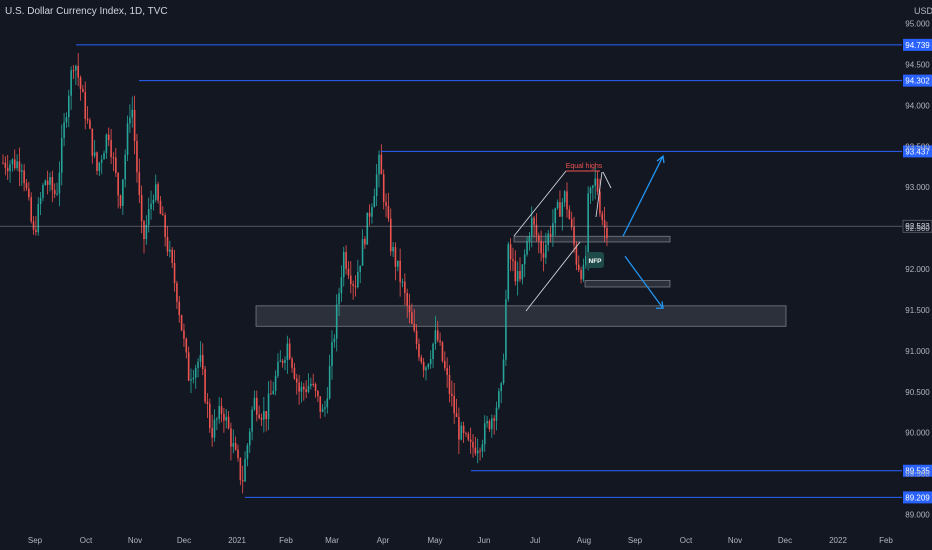 Image resolution: width=932 pixels, height=550 pixels. I want to click on level-label: 94.739, so click(917, 45).